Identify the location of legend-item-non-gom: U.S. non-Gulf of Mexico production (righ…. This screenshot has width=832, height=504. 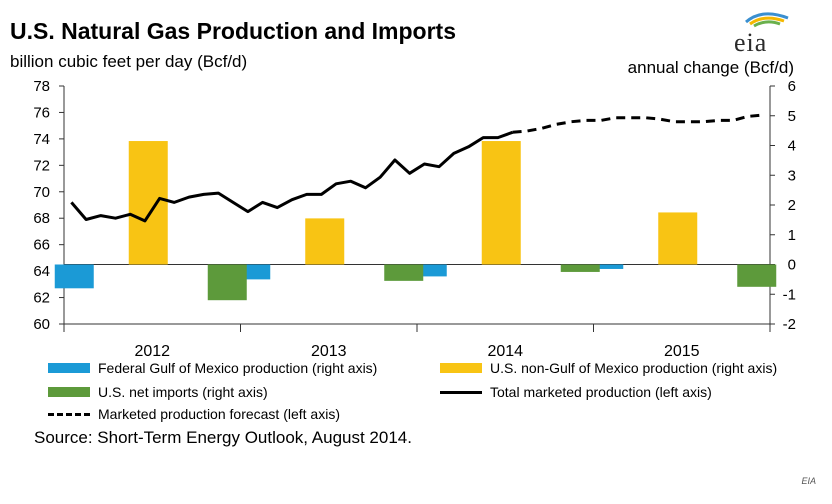
(608, 368).